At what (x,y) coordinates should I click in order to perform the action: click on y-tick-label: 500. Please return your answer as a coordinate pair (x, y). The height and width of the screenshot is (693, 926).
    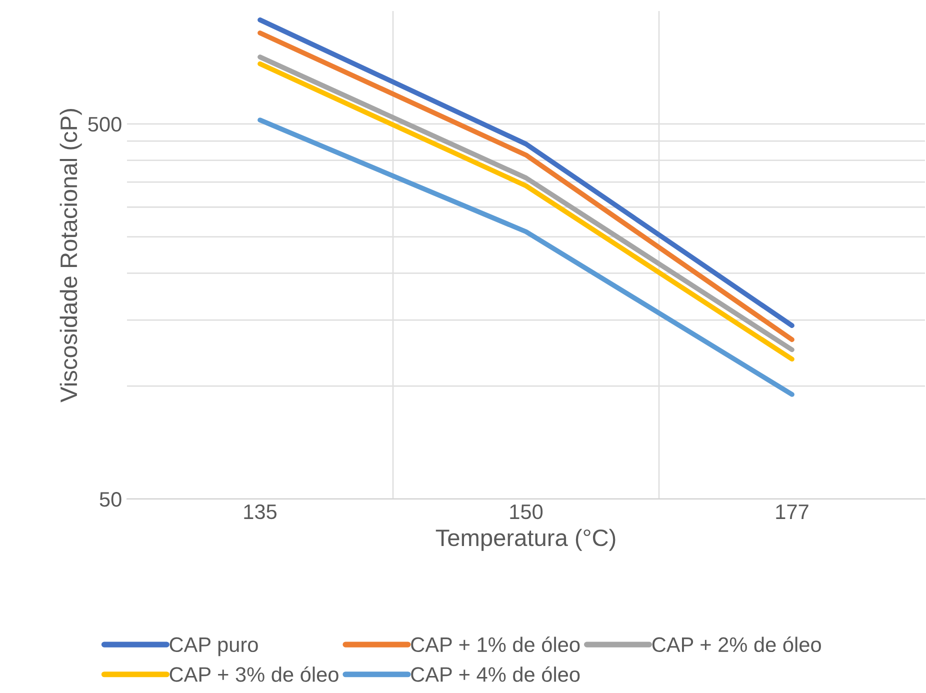
    Looking at the image, I should click on (105, 124).